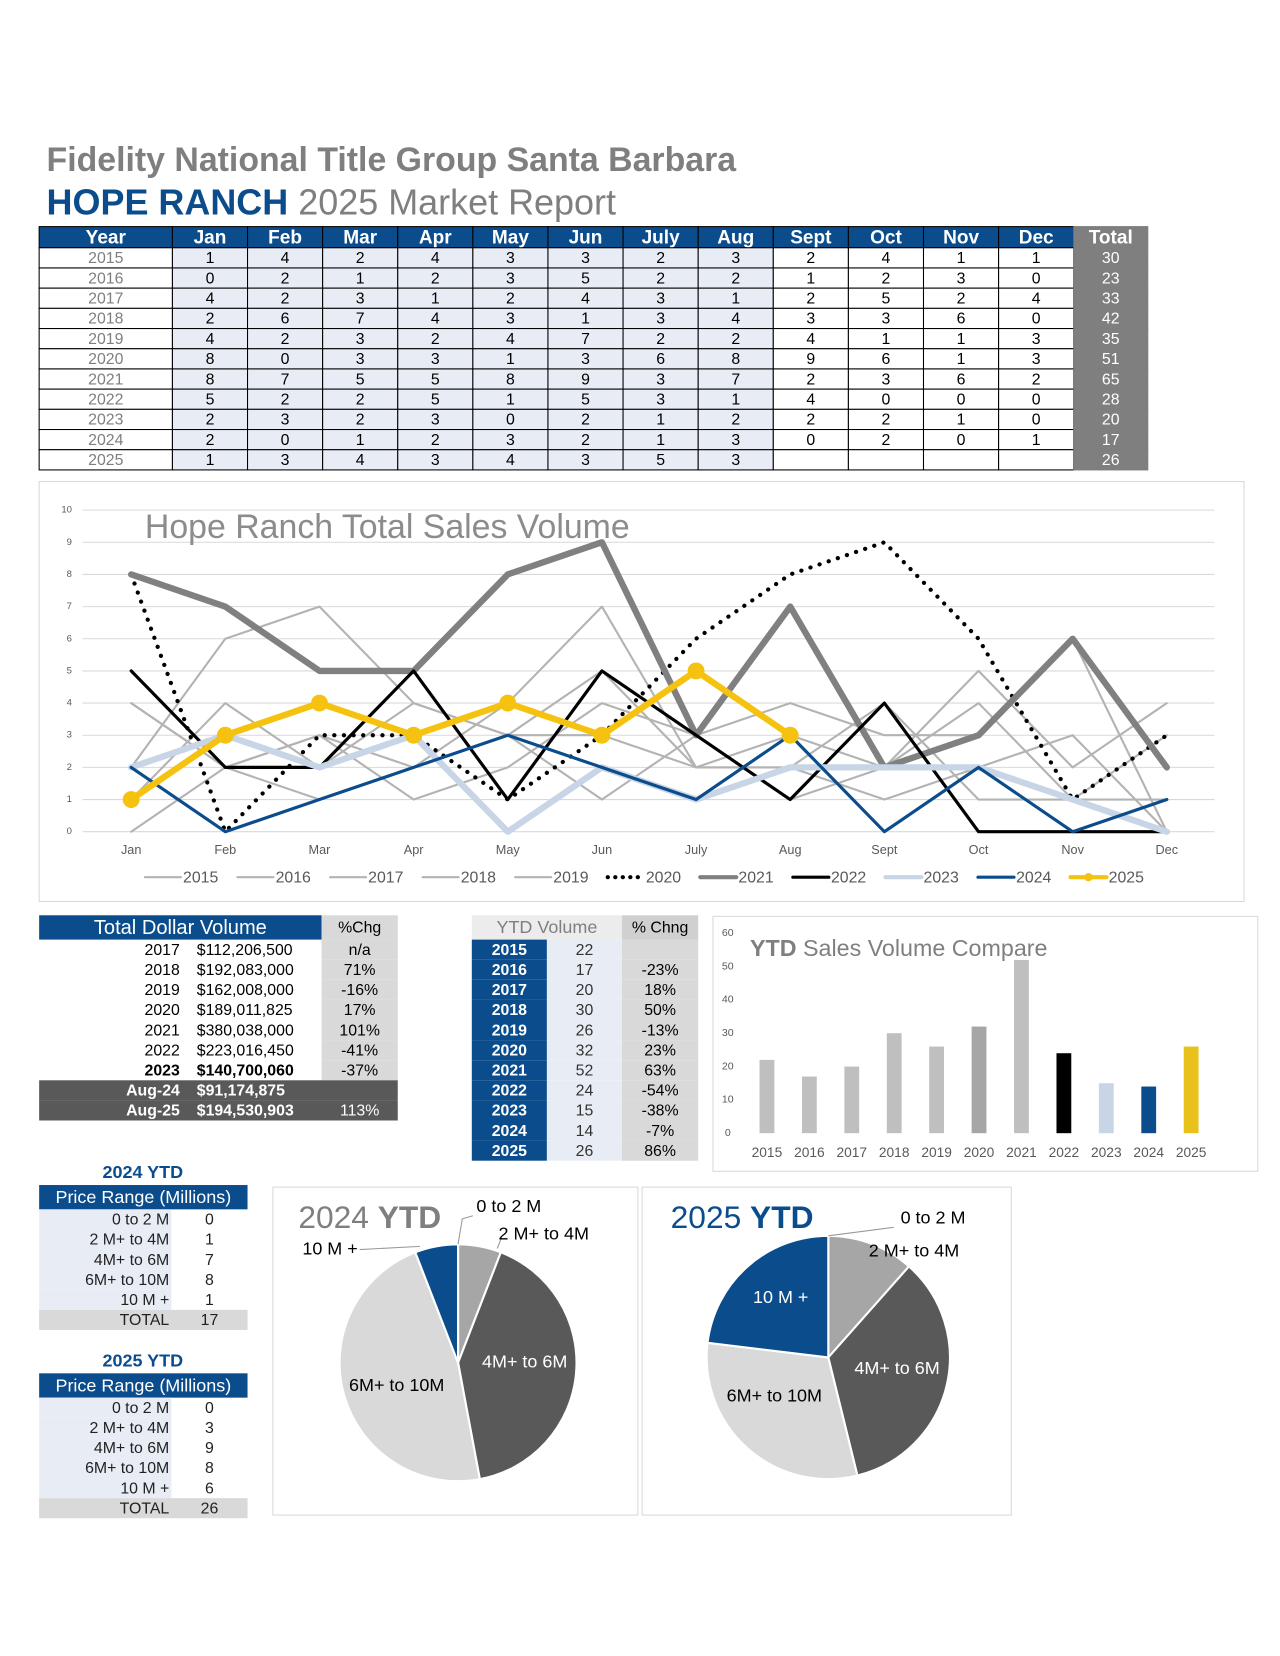 The width and height of the screenshot is (1280, 1656). What do you see at coordinates (359, 1111) in the screenshot?
I see `cell-text: 113%` at bounding box center [359, 1111].